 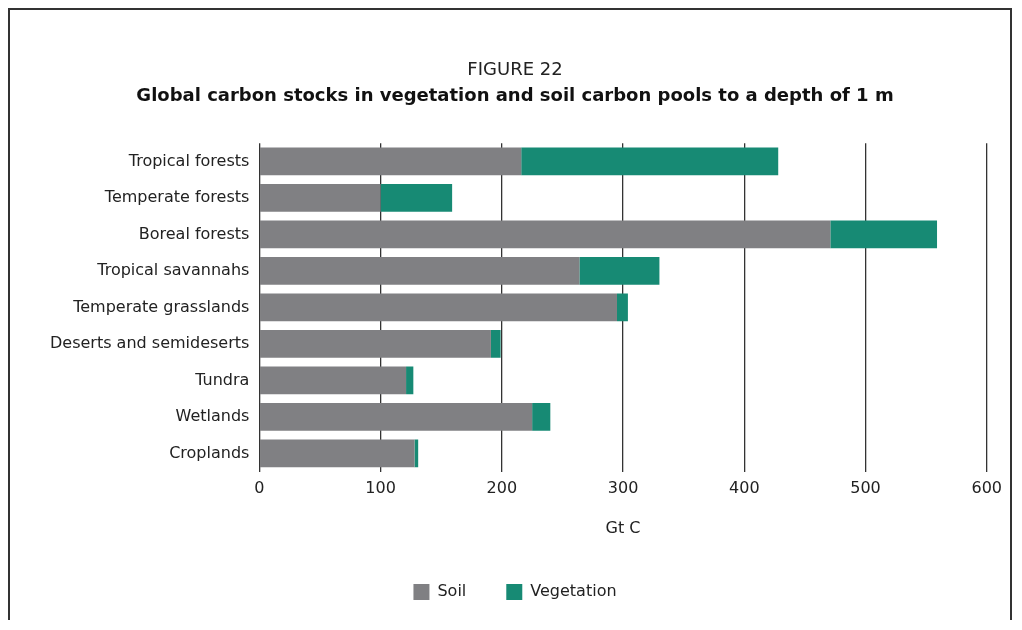 What do you see at coordinates (161, 306) in the screenshot?
I see `y-tick-label: Temperate grasslands` at bounding box center [161, 306].